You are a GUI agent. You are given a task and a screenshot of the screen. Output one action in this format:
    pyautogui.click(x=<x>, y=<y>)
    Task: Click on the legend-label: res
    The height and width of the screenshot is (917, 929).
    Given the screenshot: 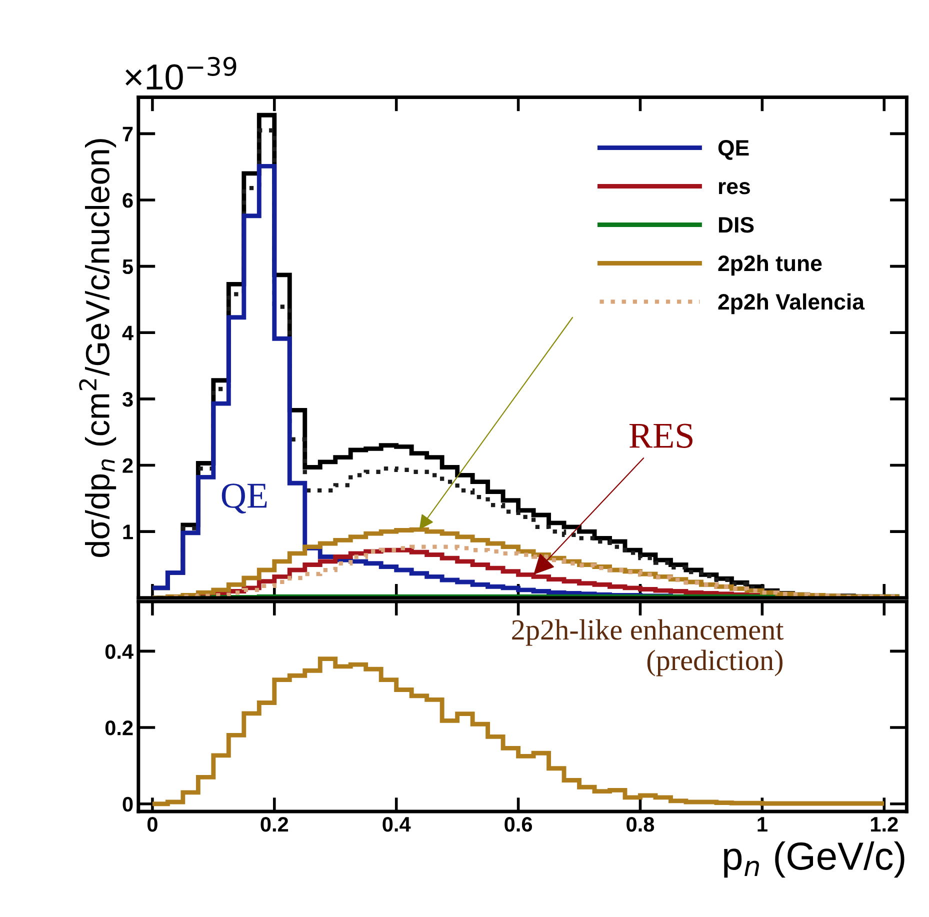 What is the action you would take?
    pyautogui.click(x=734, y=188)
    